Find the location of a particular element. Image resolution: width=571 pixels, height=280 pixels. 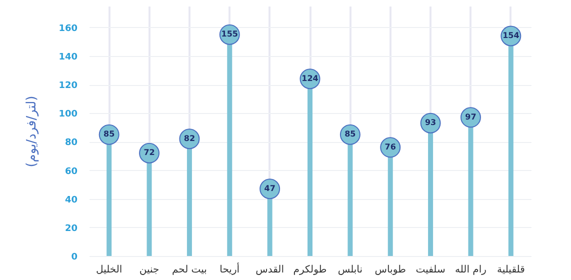

y-axis-title: (لتر/فرد/يوم) is located at coordinates (32, 132).